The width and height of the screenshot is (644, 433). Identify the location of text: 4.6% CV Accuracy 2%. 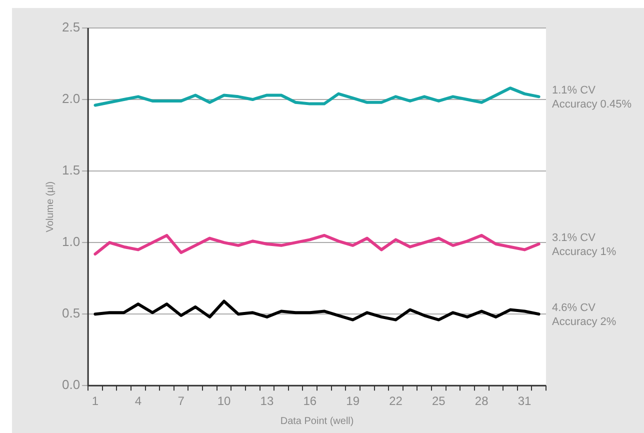
(584, 315).